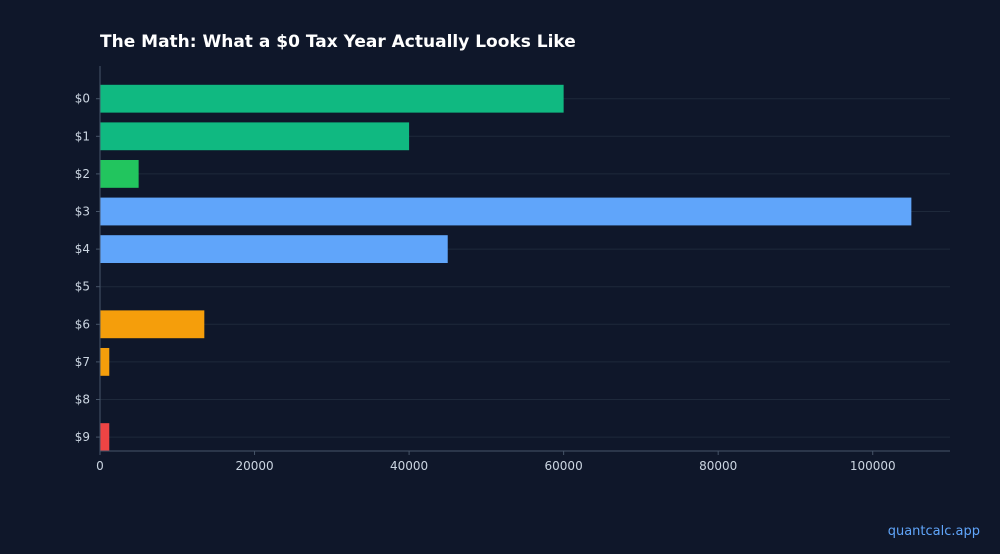 The image size is (1000, 554). Describe the element at coordinates (82, 136) in the screenshot. I see `y-tick-label: $1` at that location.